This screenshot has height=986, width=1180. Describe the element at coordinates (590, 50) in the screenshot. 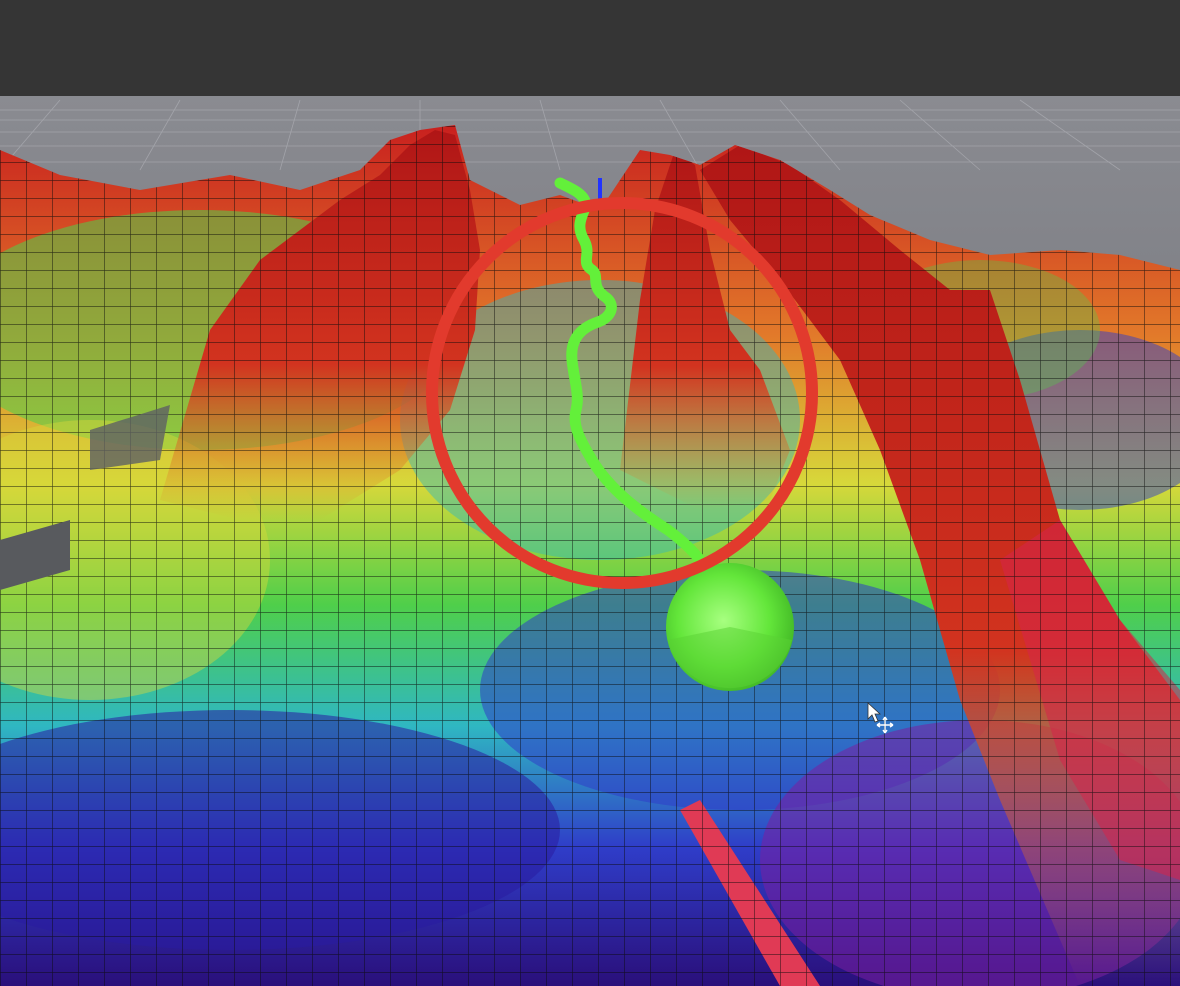

I see `toolbar-strip` at that location.